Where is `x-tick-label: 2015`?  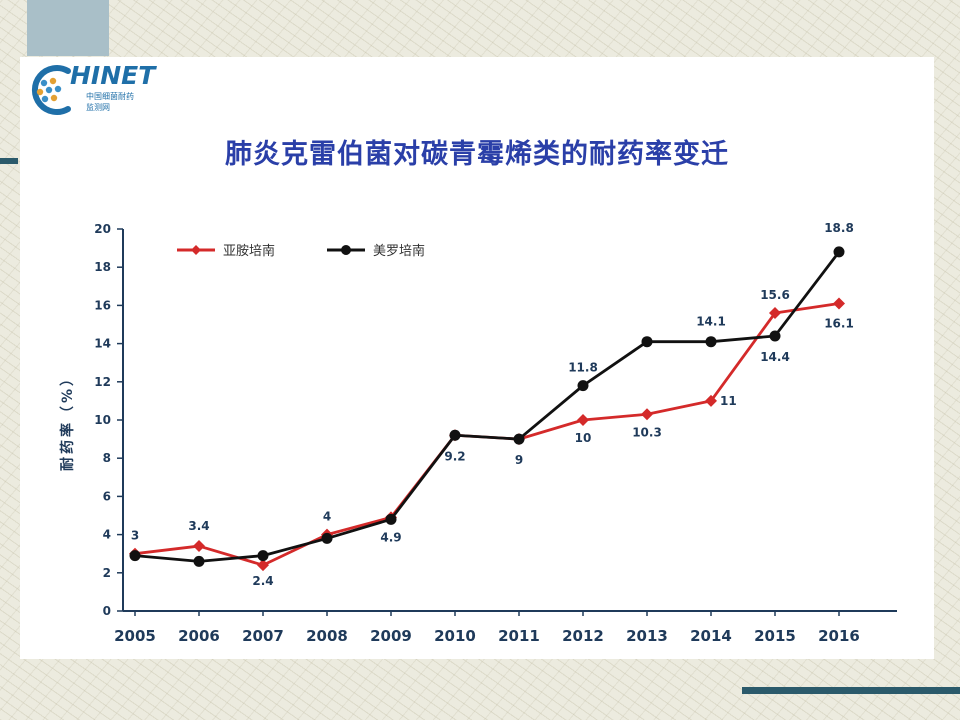
x-tick-label: 2015 is located at coordinates (775, 636).